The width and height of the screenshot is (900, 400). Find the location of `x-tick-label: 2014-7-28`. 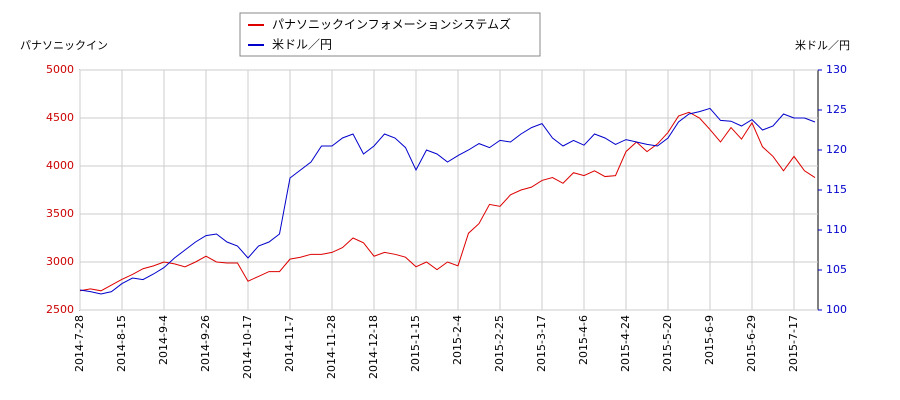

x-tick-label: 2014-7-28 is located at coordinates (79, 343).